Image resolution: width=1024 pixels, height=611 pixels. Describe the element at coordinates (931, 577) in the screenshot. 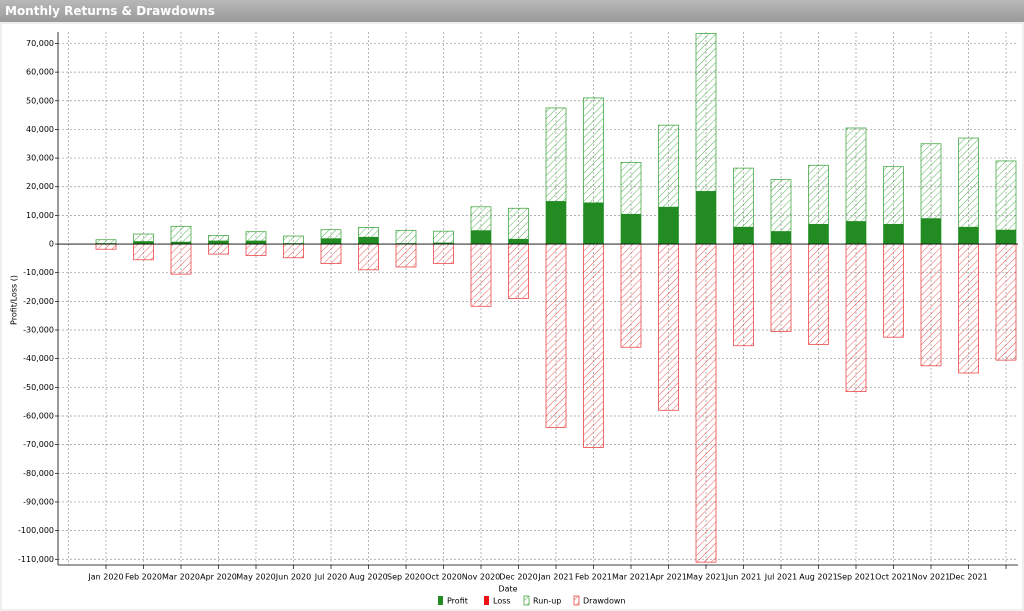

I see `x-tick-label: Nov 2021` at that location.